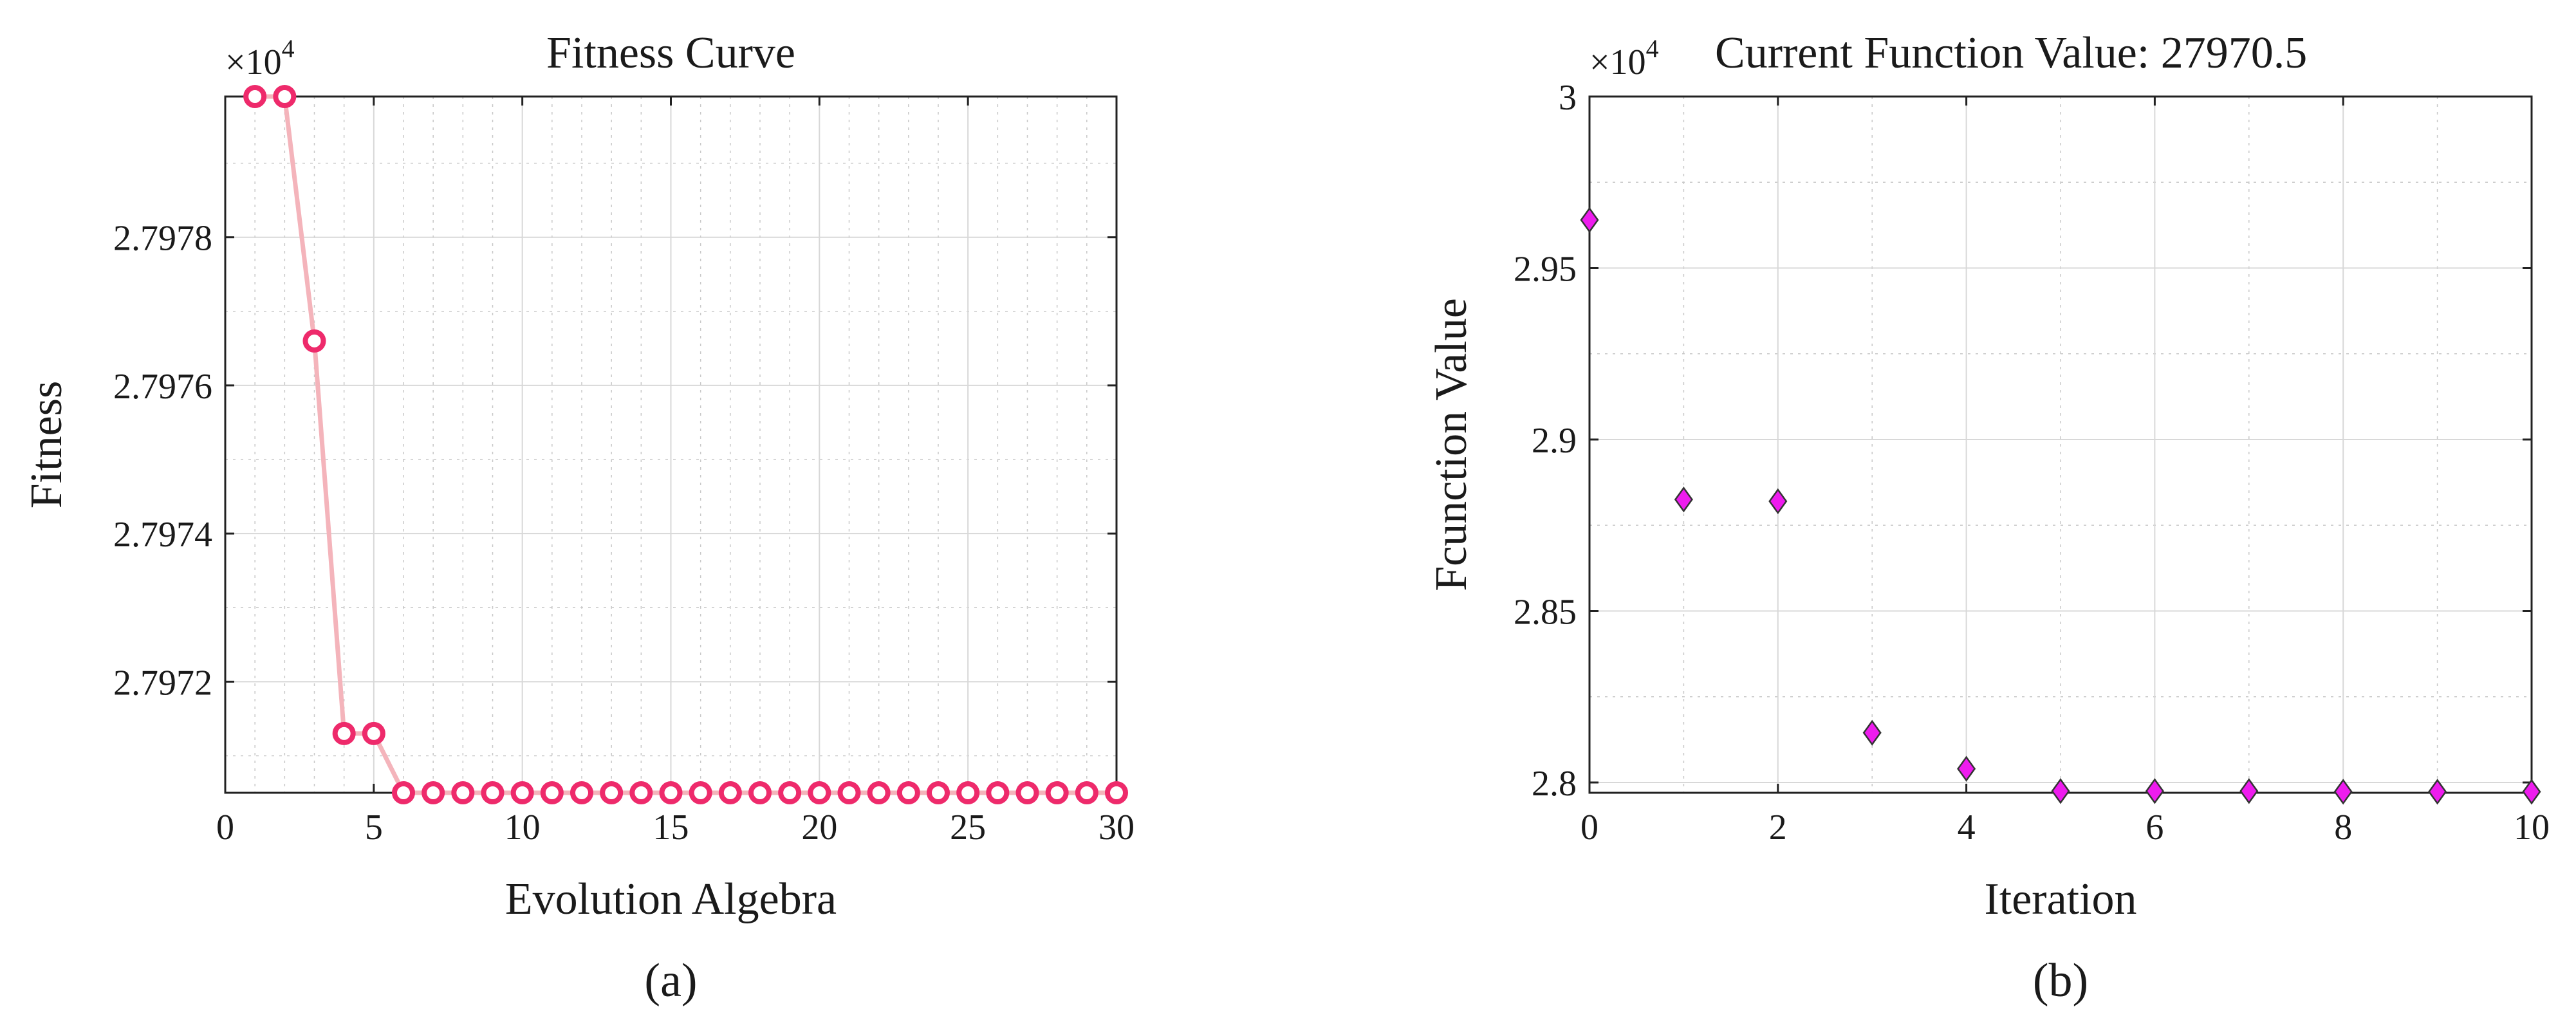  Describe the element at coordinates (2154, 827) in the screenshot. I see `x-tick-label: 6` at that location.